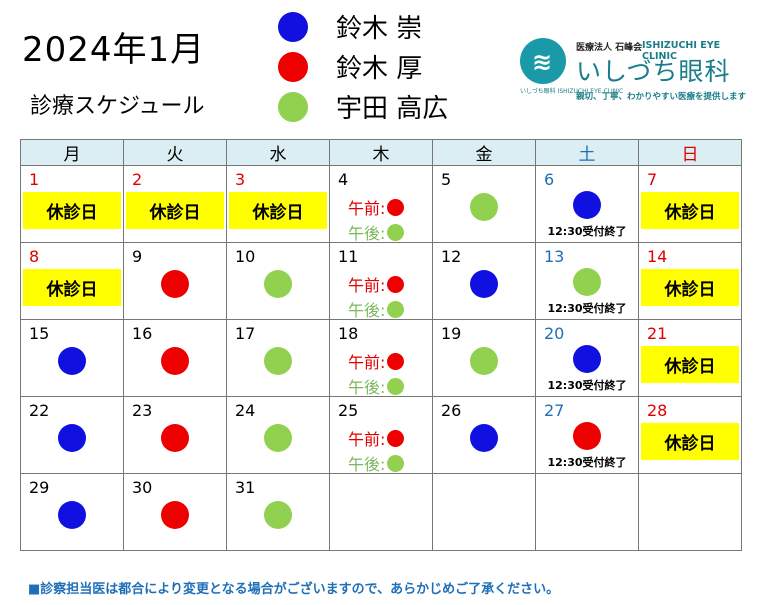 This screenshot has height=605, width=768. I want to click on calendar-day-cell: 29, so click(72, 512).